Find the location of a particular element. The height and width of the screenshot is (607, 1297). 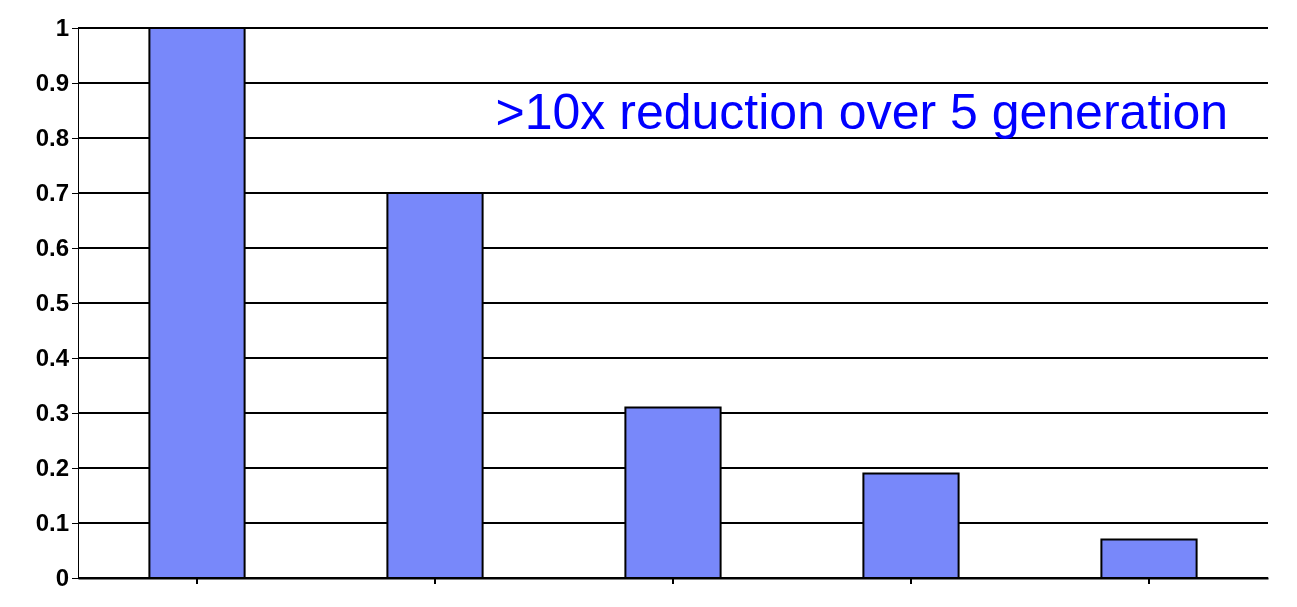

y-tick-label: 0.9 is located at coordinates (52, 83).